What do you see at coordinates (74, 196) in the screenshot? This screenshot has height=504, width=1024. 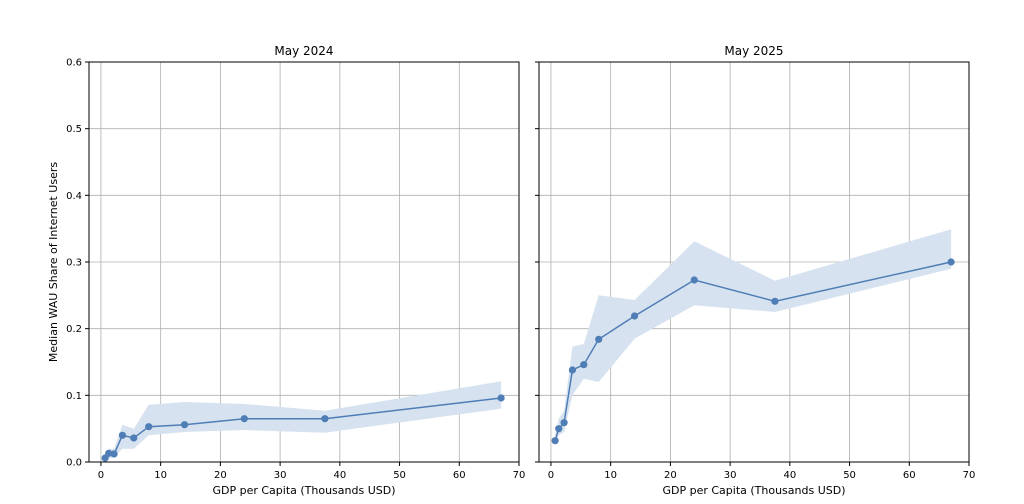 I see `y-tick-label: 0.4` at bounding box center [74, 196].